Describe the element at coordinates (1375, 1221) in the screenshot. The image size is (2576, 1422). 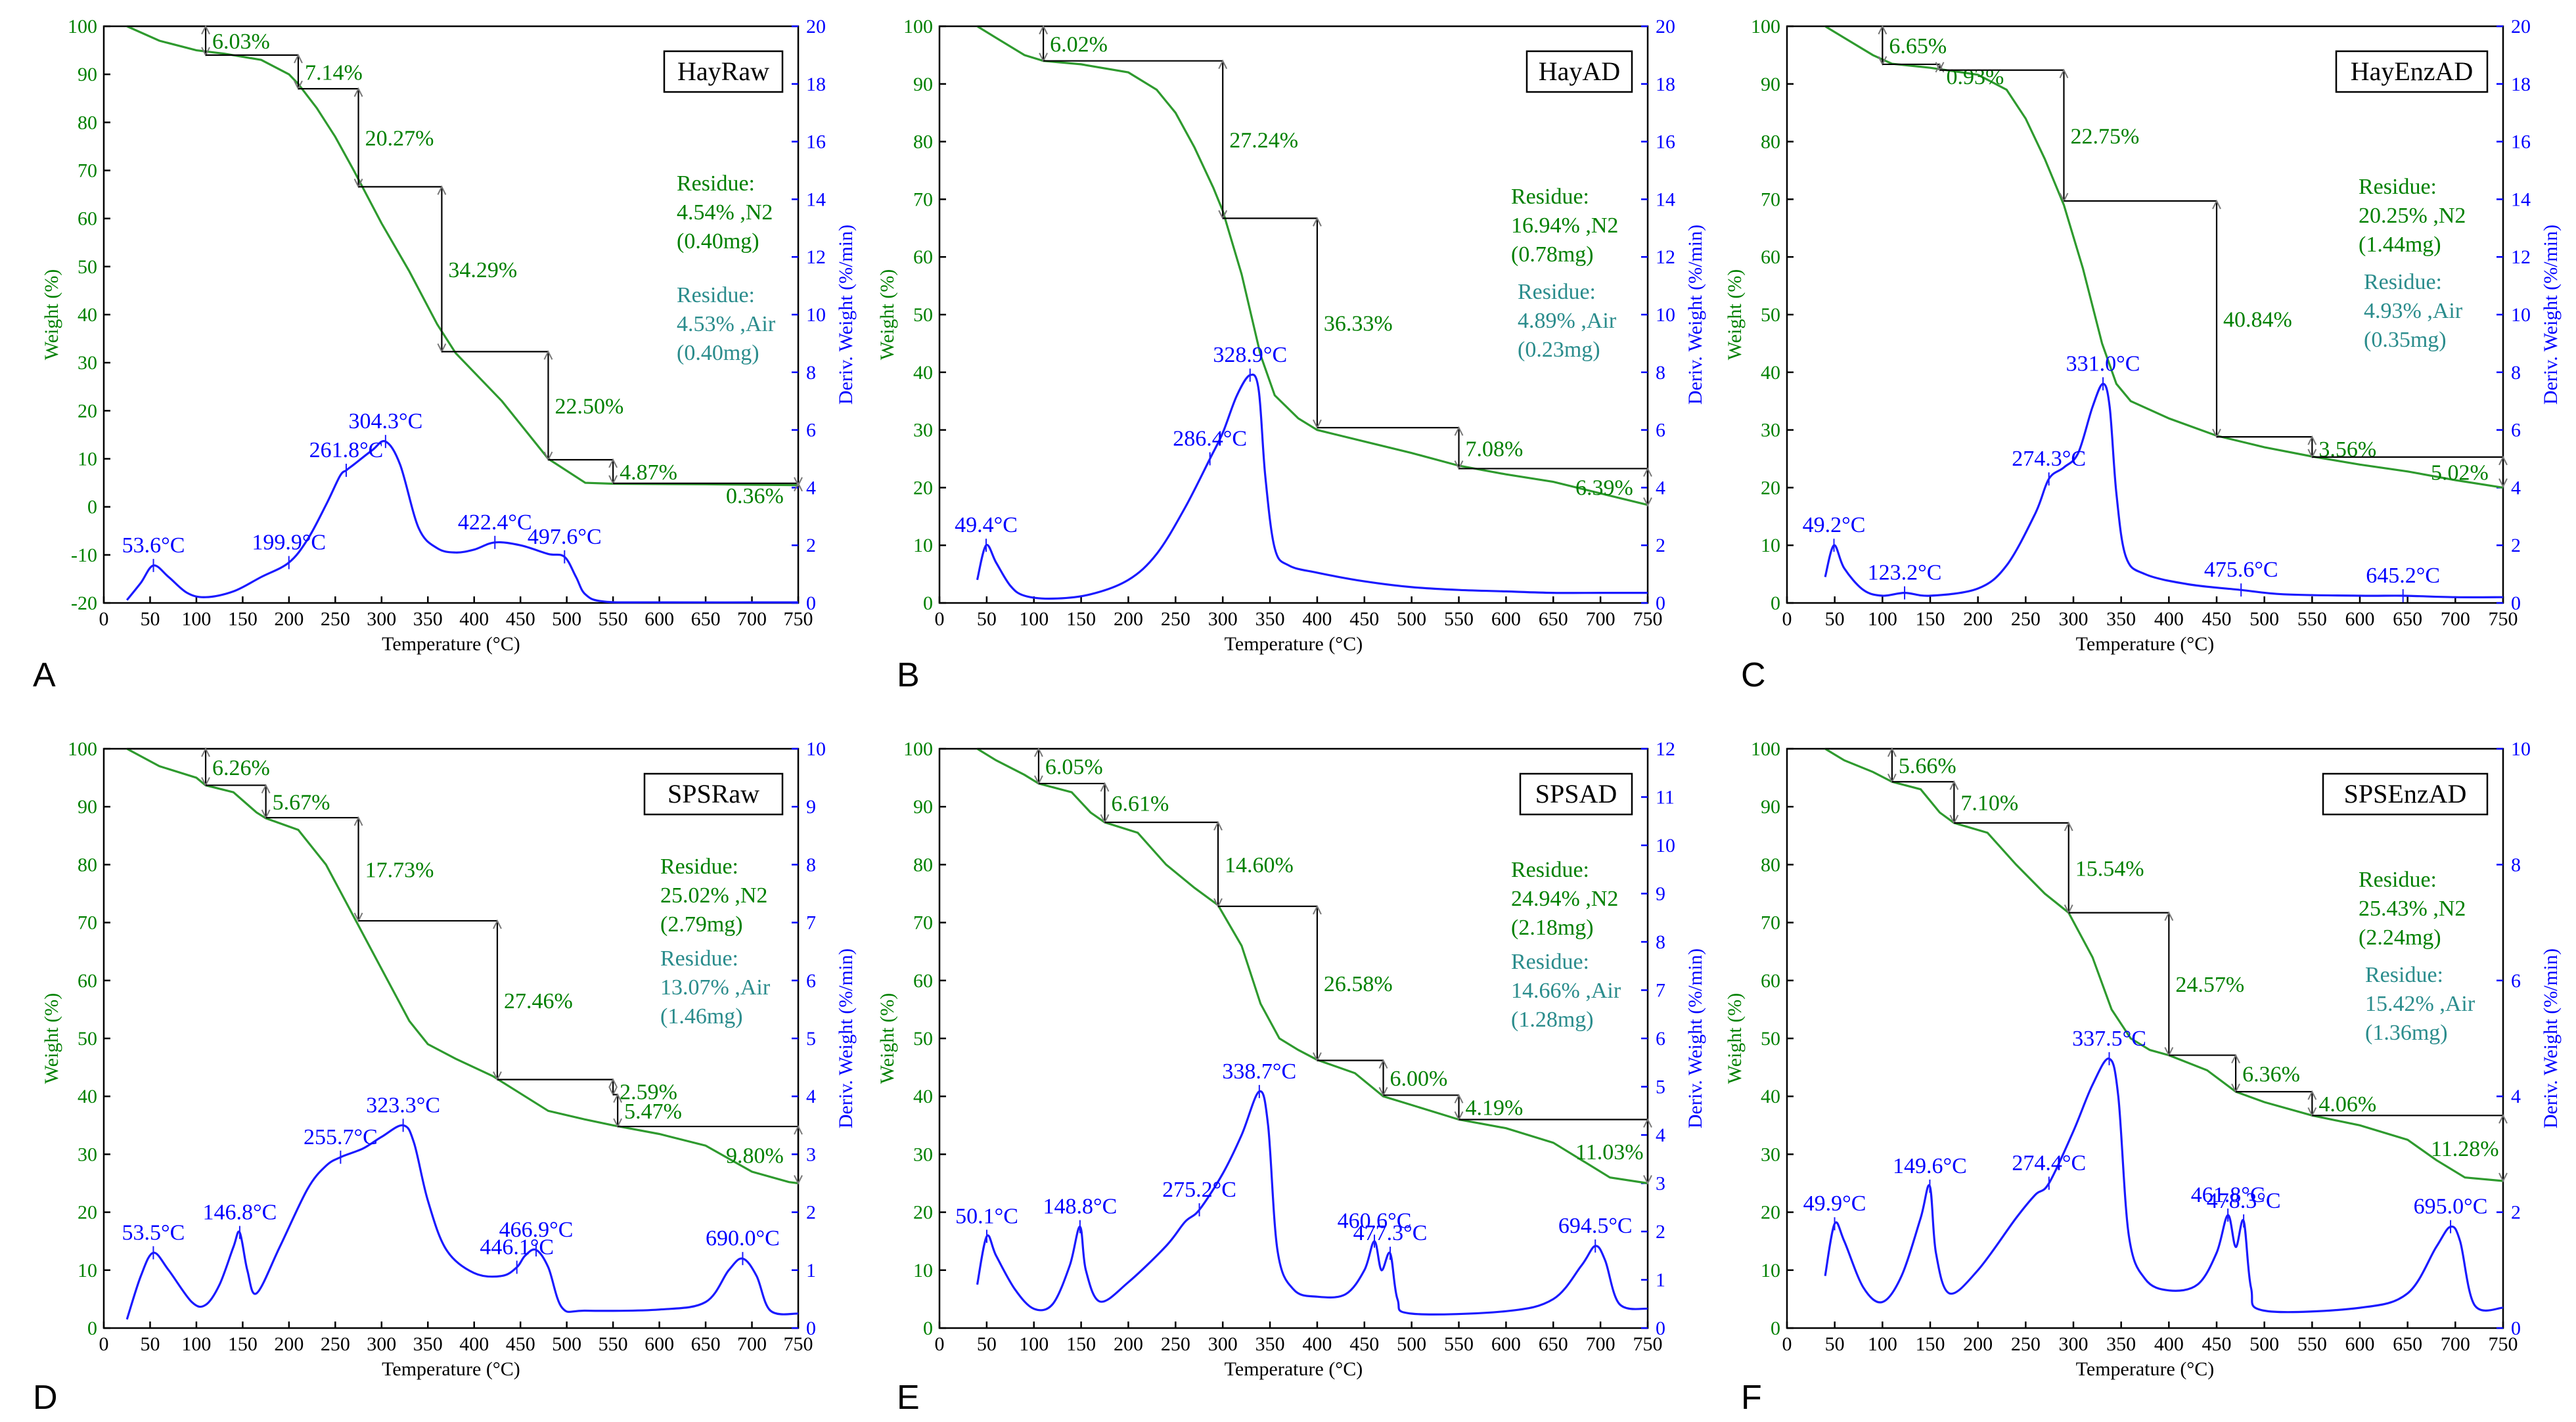
I see `peak-label: 460.6°C` at that location.